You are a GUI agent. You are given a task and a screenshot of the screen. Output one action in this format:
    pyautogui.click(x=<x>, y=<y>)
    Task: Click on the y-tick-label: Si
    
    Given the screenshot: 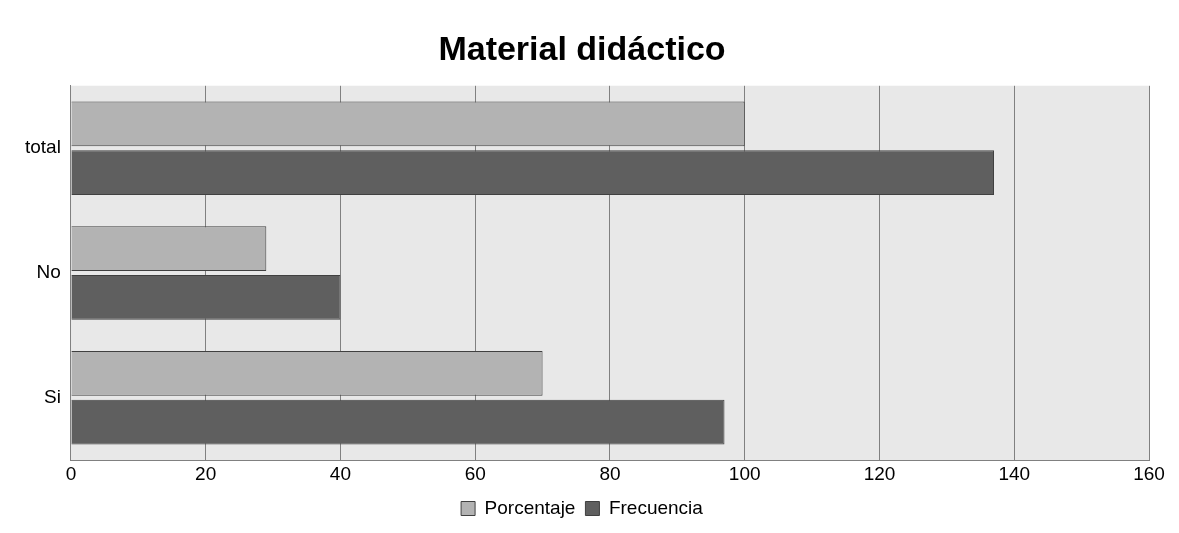 What is the action you would take?
    pyautogui.click(x=52, y=397)
    